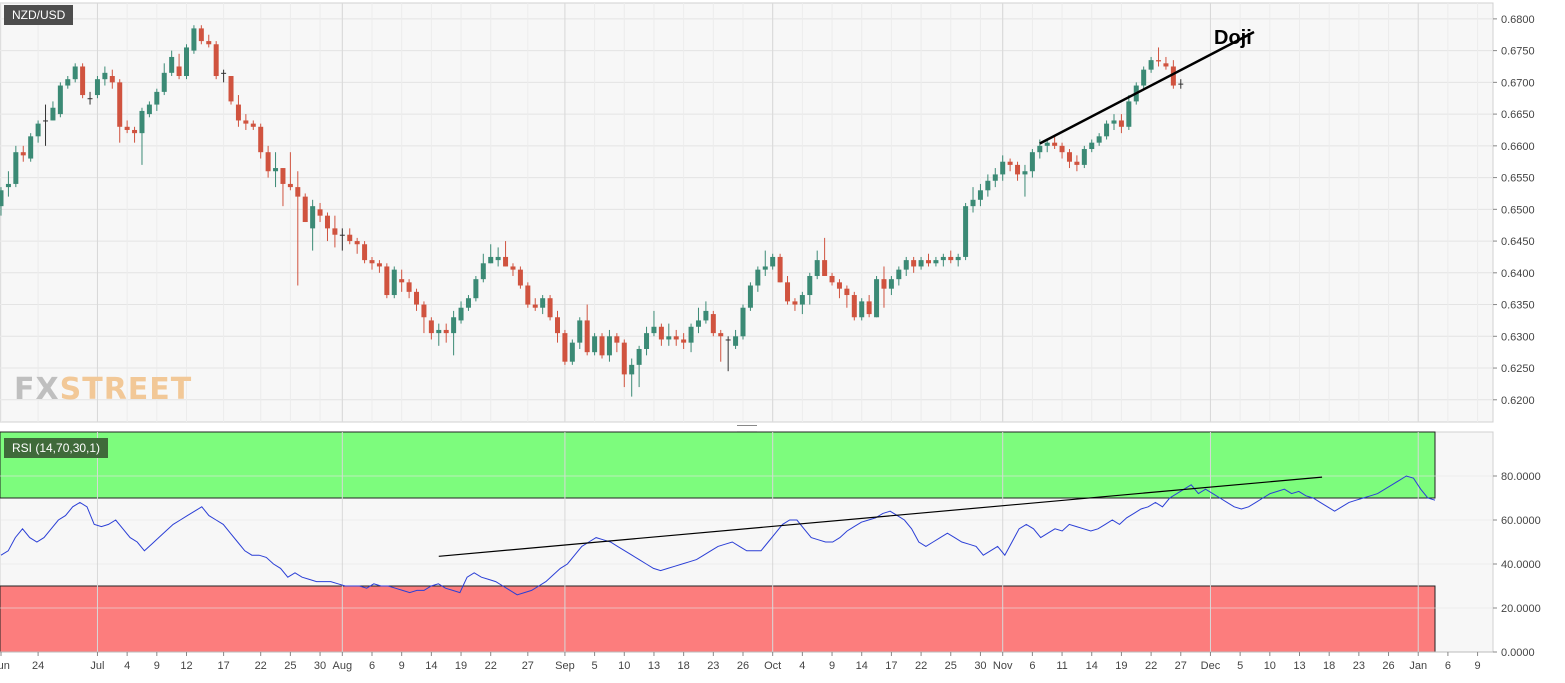 This screenshot has height=683, width=1565. What do you see at coordinates (1032, 666) in the screenshot?
I see `x-tick-label: 6` at bounding box center [1032, 666].